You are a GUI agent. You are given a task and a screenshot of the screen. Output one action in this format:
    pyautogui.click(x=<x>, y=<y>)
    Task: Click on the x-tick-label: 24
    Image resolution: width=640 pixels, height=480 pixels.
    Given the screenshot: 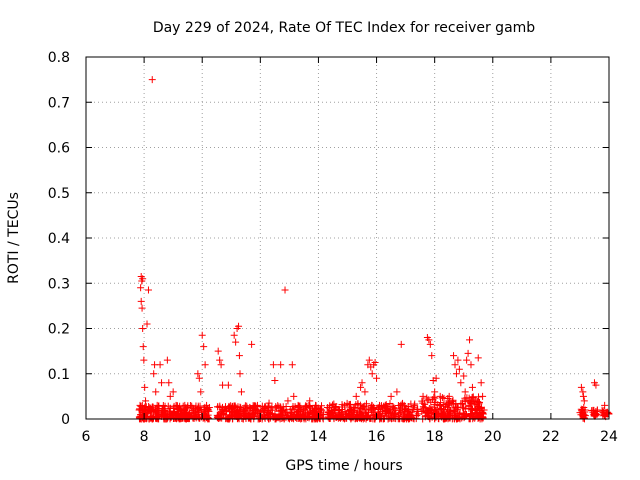 What is the action you would take?
    pyautogui.click(x=609, y=437)
    